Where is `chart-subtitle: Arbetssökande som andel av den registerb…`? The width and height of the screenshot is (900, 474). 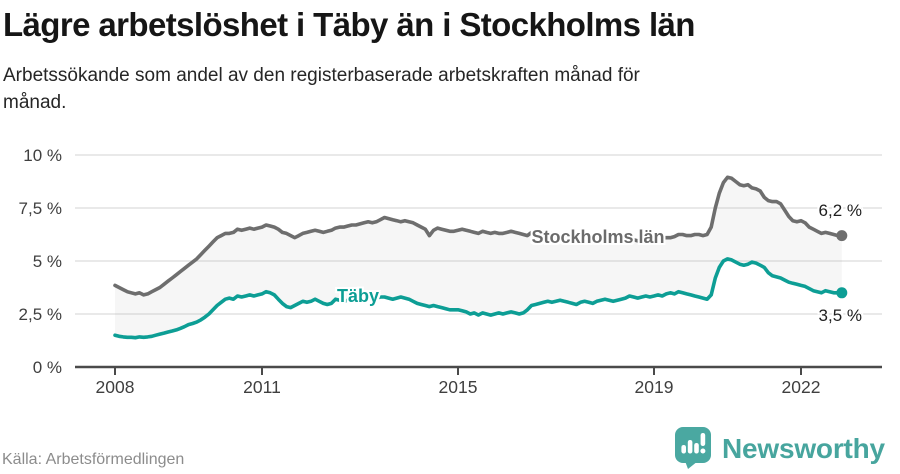
chart-subtitle: Arbetssökande som andel av den registerb… is located at coordinates (321, 89).